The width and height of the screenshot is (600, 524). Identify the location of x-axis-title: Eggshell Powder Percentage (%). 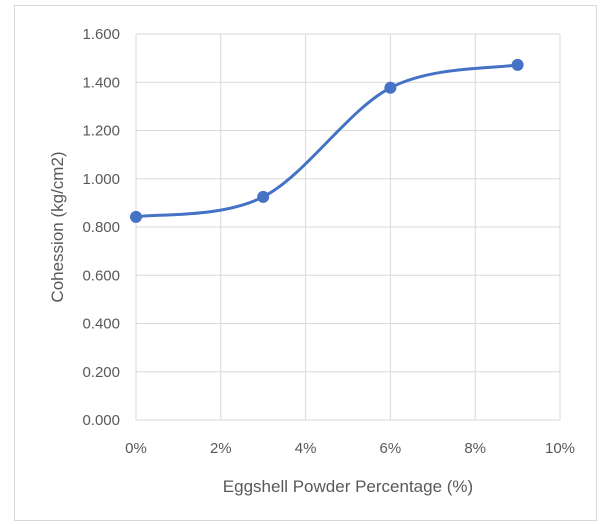
(348, 486).